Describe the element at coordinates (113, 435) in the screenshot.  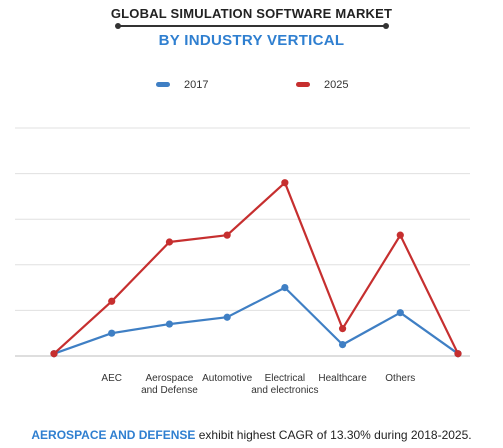
I see `footnote-highlight: AEROSPACE AND DEFENSE` at that location.